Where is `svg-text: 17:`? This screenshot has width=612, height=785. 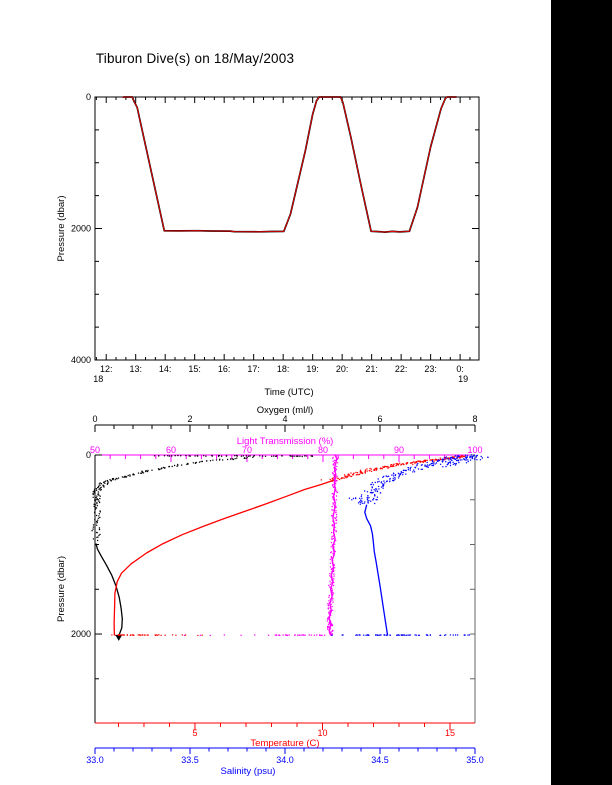 svg-text: 17: is located at coordinates (253, 369).